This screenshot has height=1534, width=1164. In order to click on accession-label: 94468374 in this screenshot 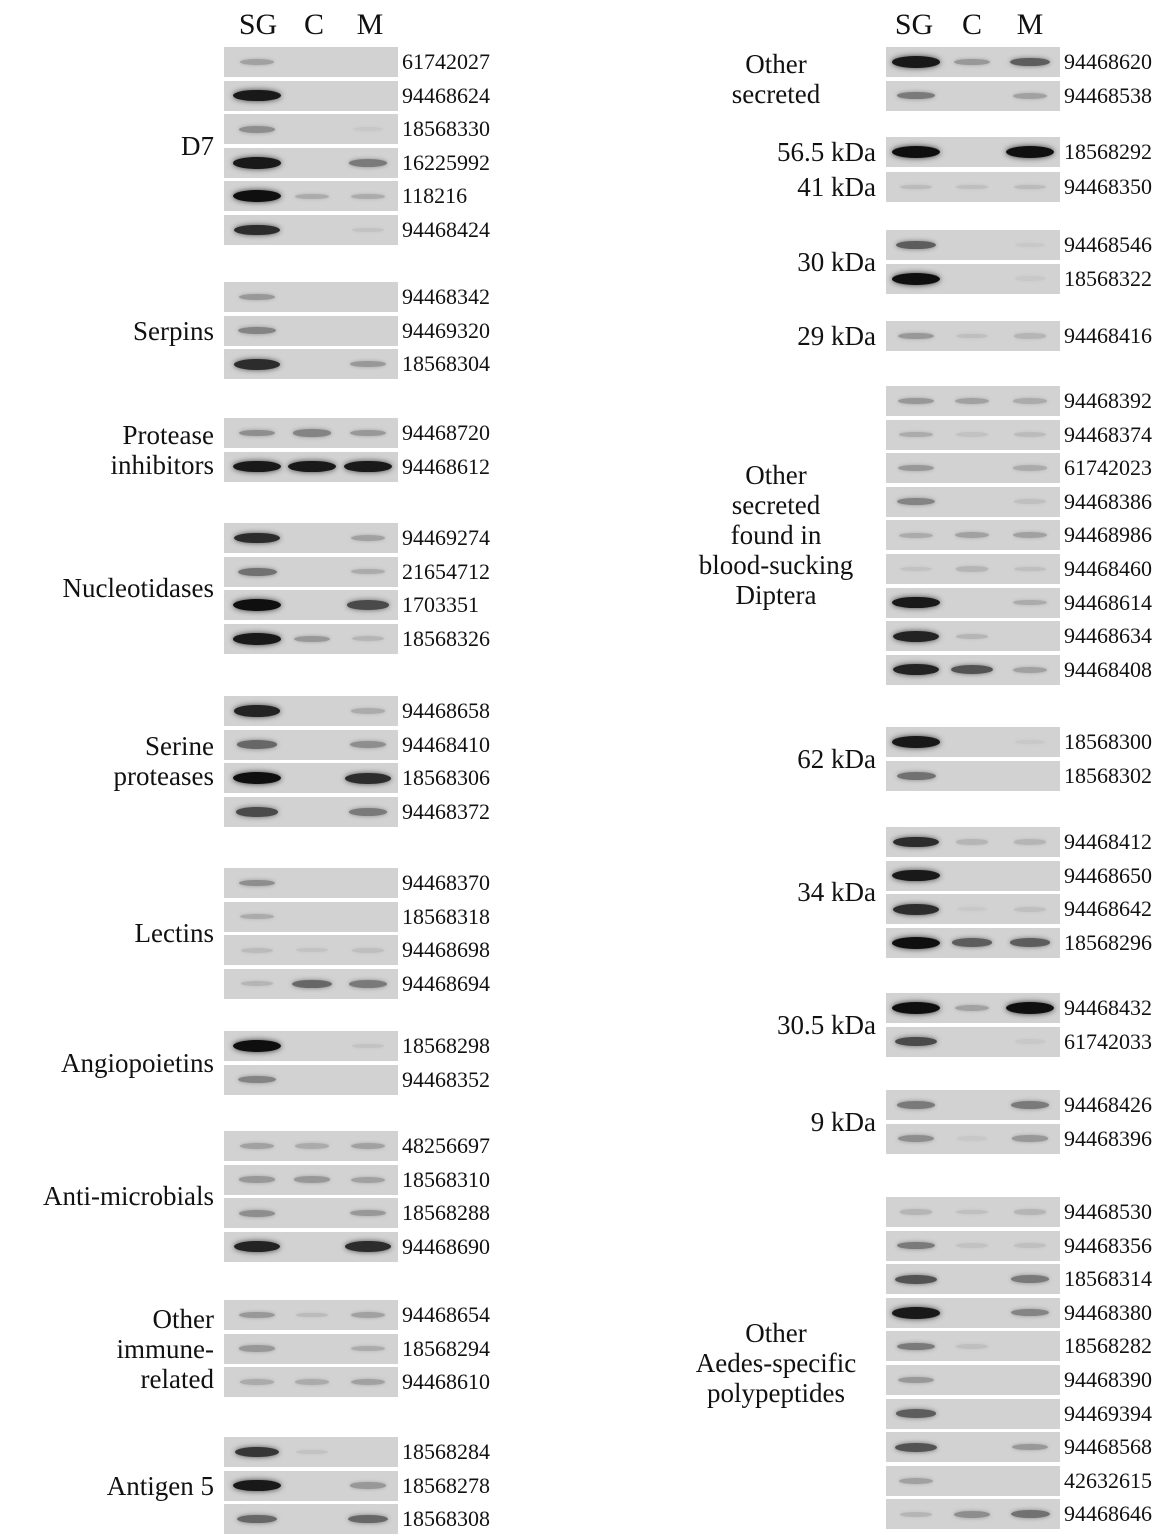, I will do `click(1108, 434)`.